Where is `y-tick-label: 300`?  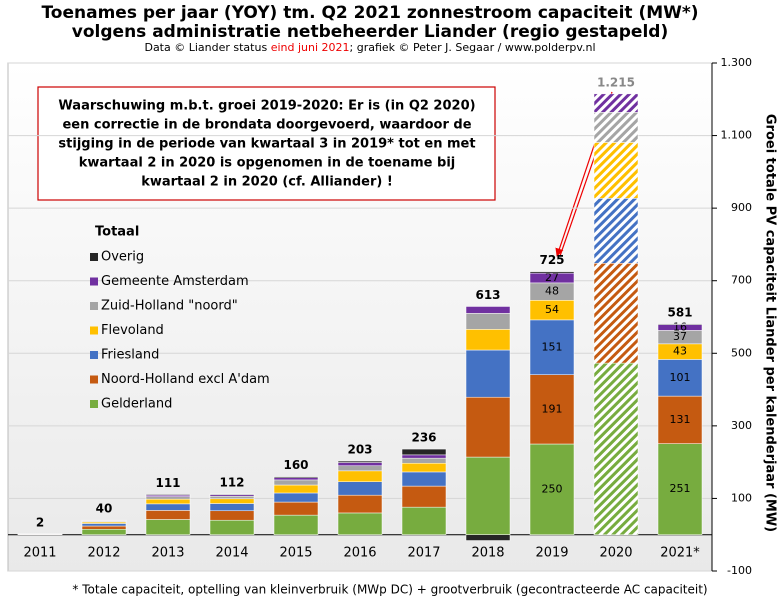
y-tick-label: 300 is located at coordinates (741, 425).